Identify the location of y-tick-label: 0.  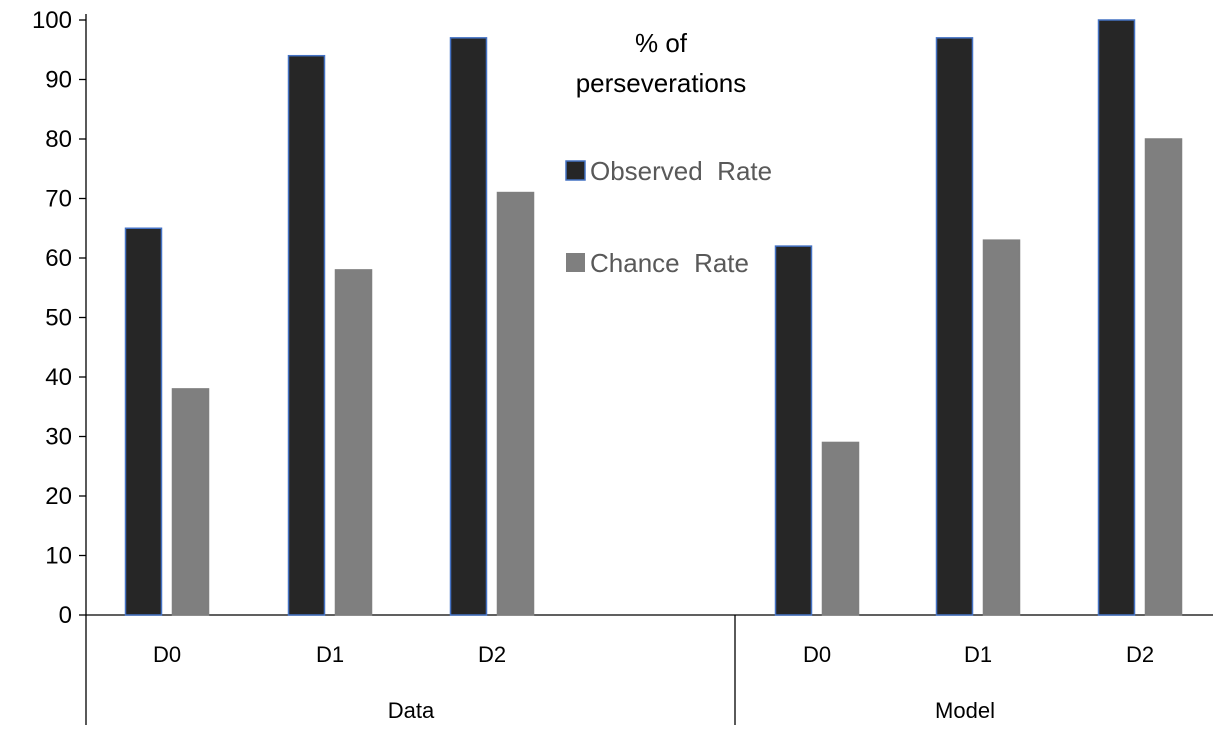
(65, 615).